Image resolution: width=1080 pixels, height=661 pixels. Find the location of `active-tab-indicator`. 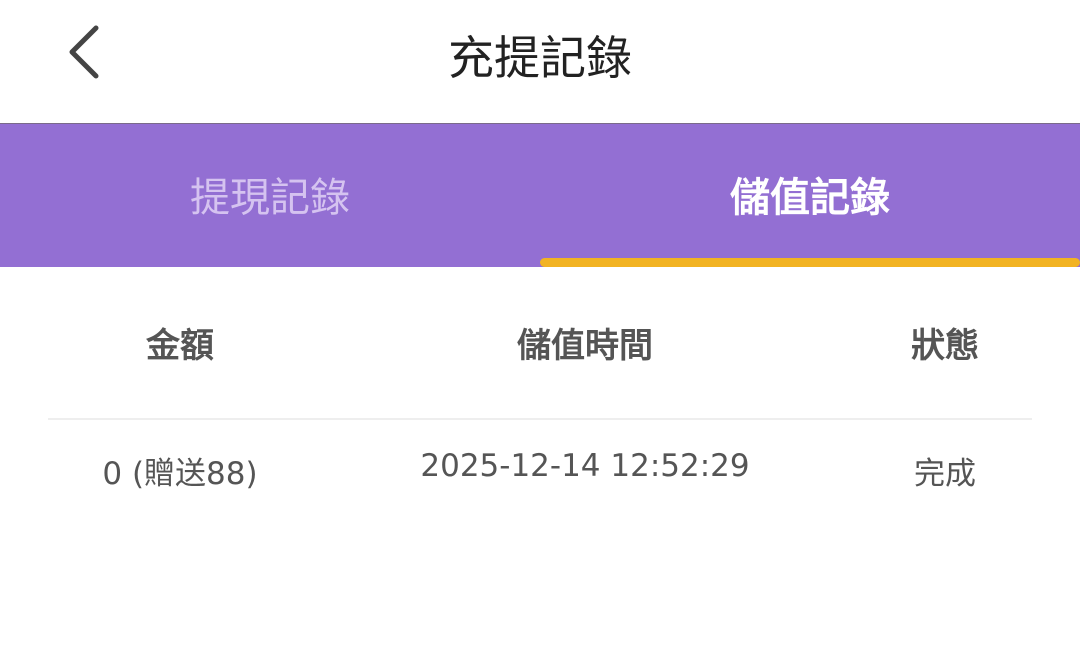

active-tab-indicator is located at coordinates (810, 262).